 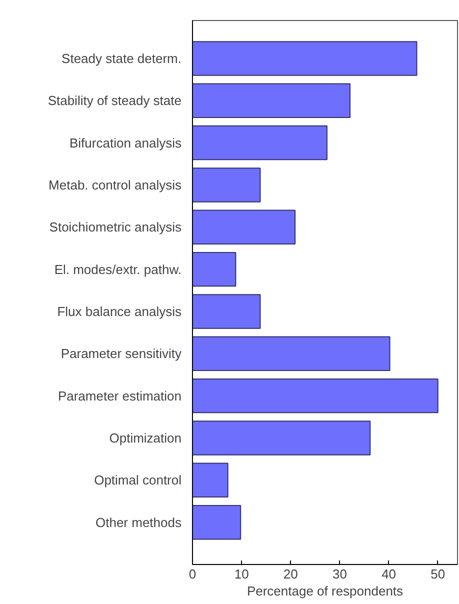 I want to click on x-tick-label: 20, so click(x=290, y=574).